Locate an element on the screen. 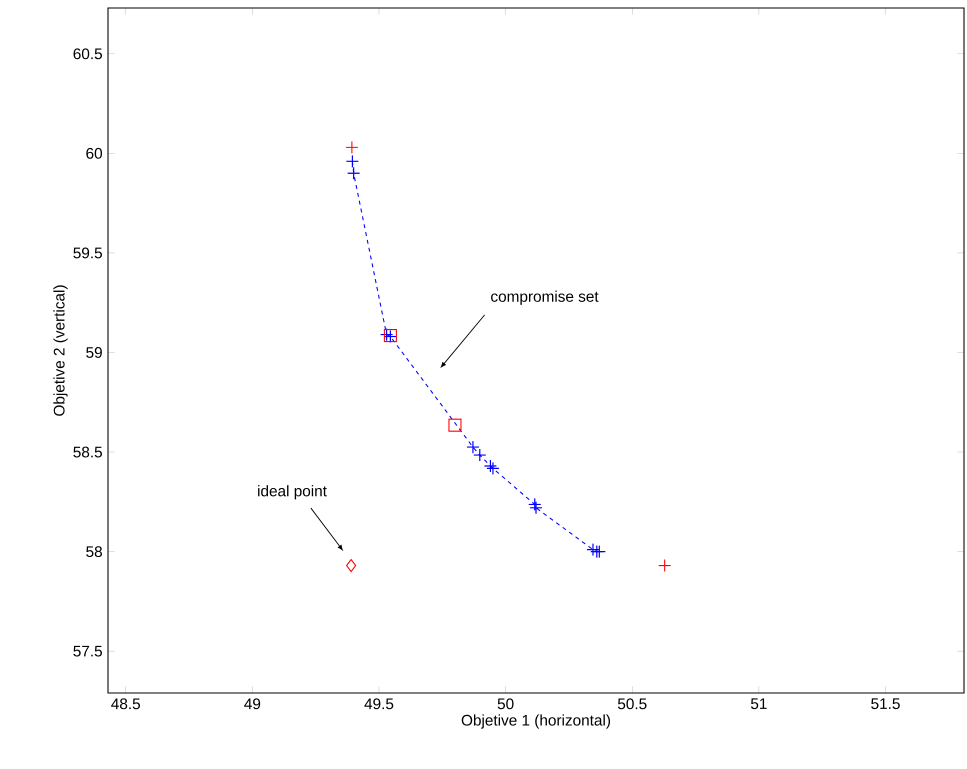 The image size is (967, 769). annotation: compromise set is located at coordinates (545, 297).